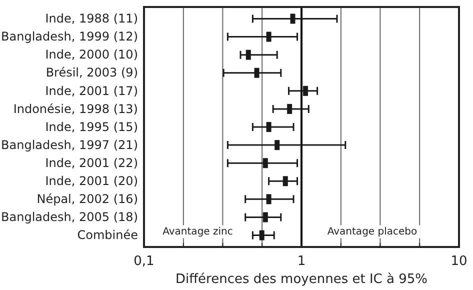  Describe the element at coordinates (459, 262) in the screenshot. I see `x-tick-label: 10` at that location.